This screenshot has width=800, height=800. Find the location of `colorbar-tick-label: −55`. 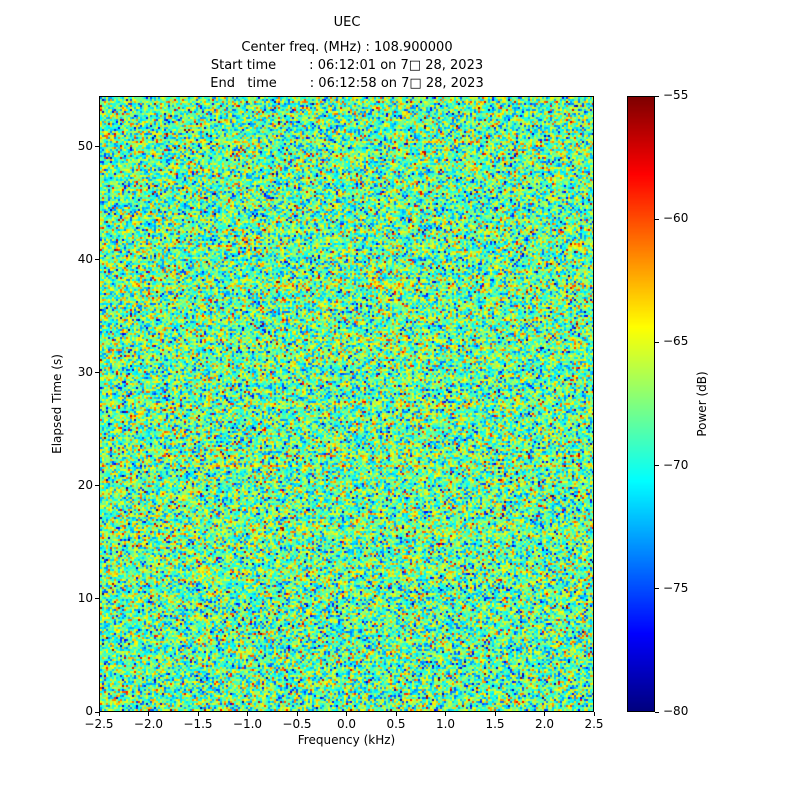

colorbar-tick-label: −55 is located at coordinates (676, 95).